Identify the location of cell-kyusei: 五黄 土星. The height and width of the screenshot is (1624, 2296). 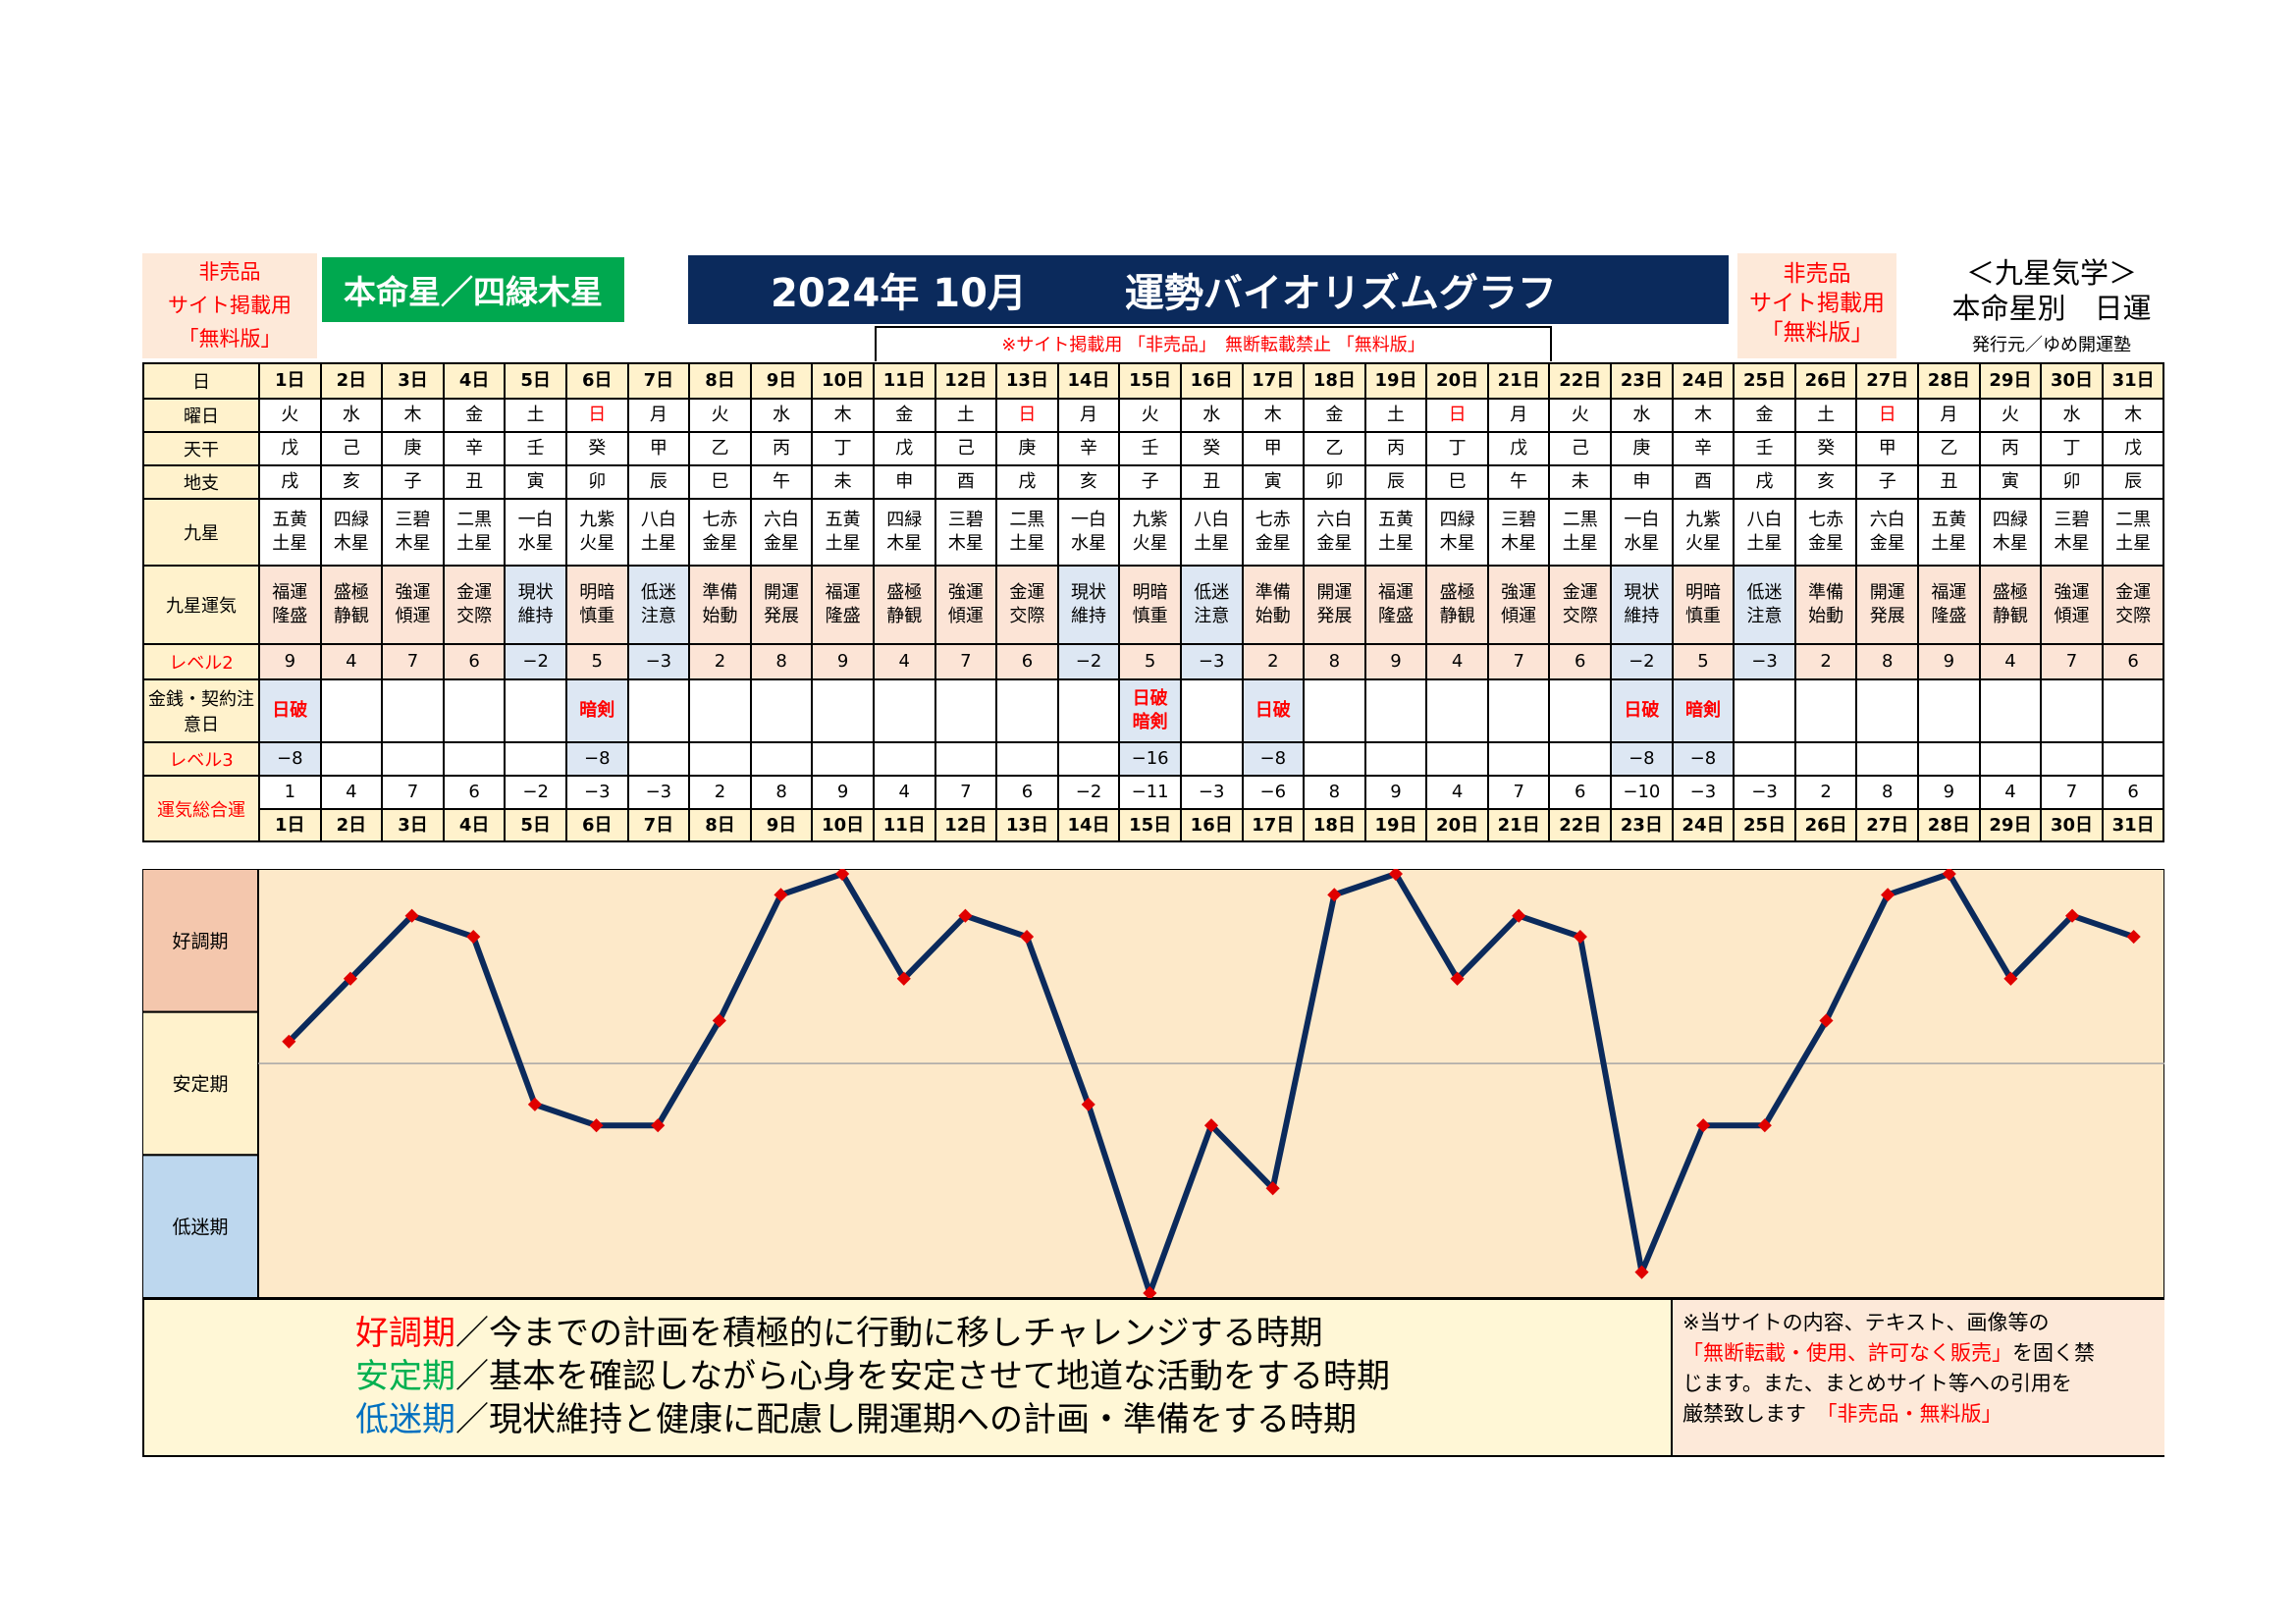
(290, 532).